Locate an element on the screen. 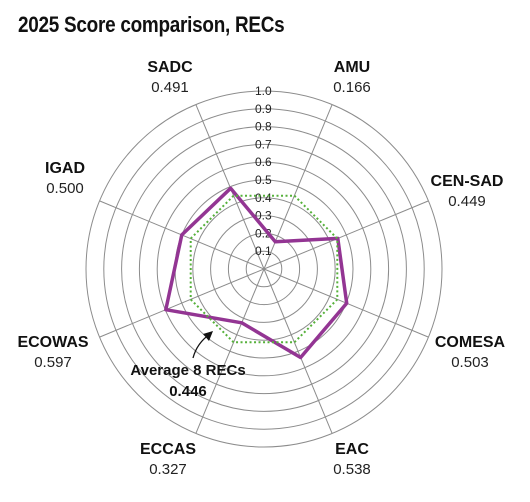  grid-circle is located at coordinates (264, 269).